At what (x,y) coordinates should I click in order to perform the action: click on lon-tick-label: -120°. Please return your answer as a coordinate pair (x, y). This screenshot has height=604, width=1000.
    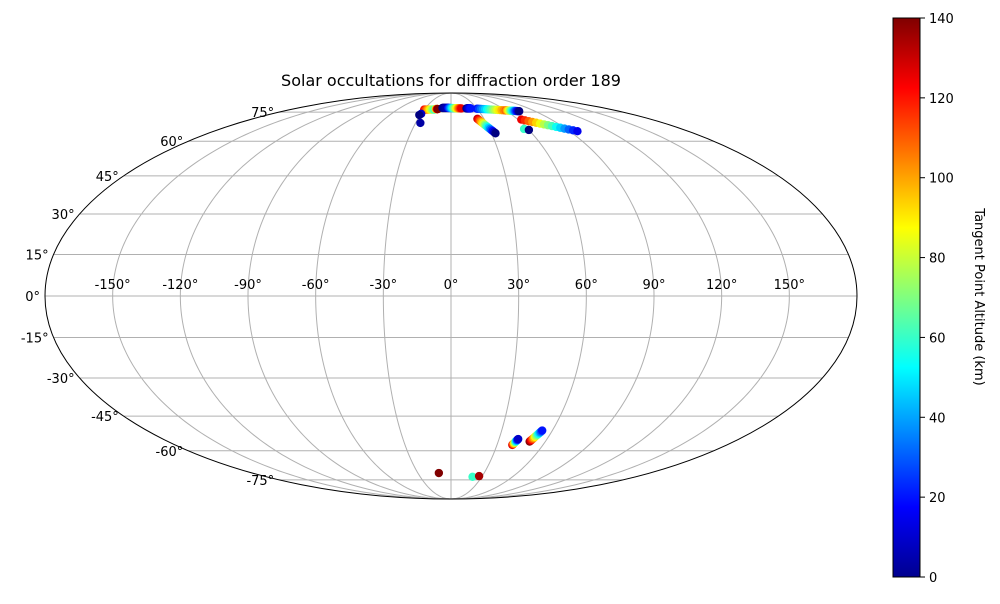
    Looking at the image, I should click on (180, 285).